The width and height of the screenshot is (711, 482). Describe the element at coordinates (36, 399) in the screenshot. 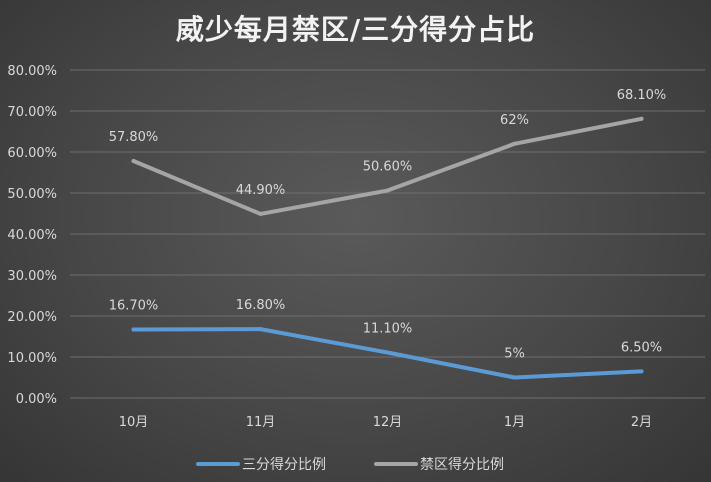

I see `y-tick-label: 0.00%` at that location.